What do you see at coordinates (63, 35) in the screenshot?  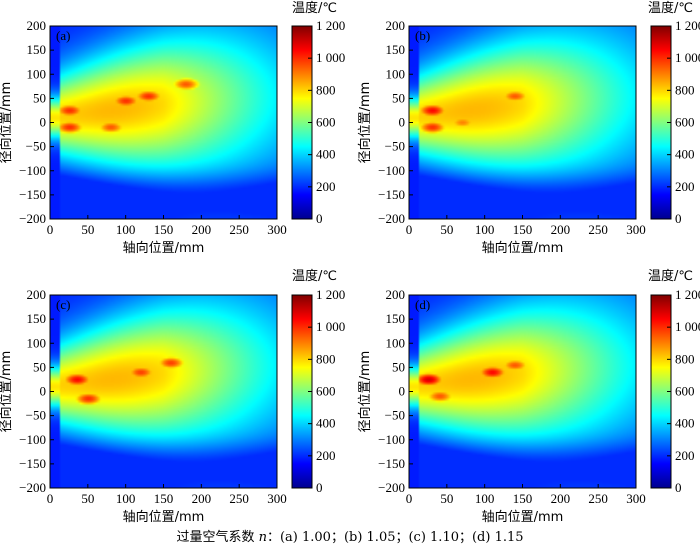 I see `panel-label: (a)` at bounding box center [63, 35].